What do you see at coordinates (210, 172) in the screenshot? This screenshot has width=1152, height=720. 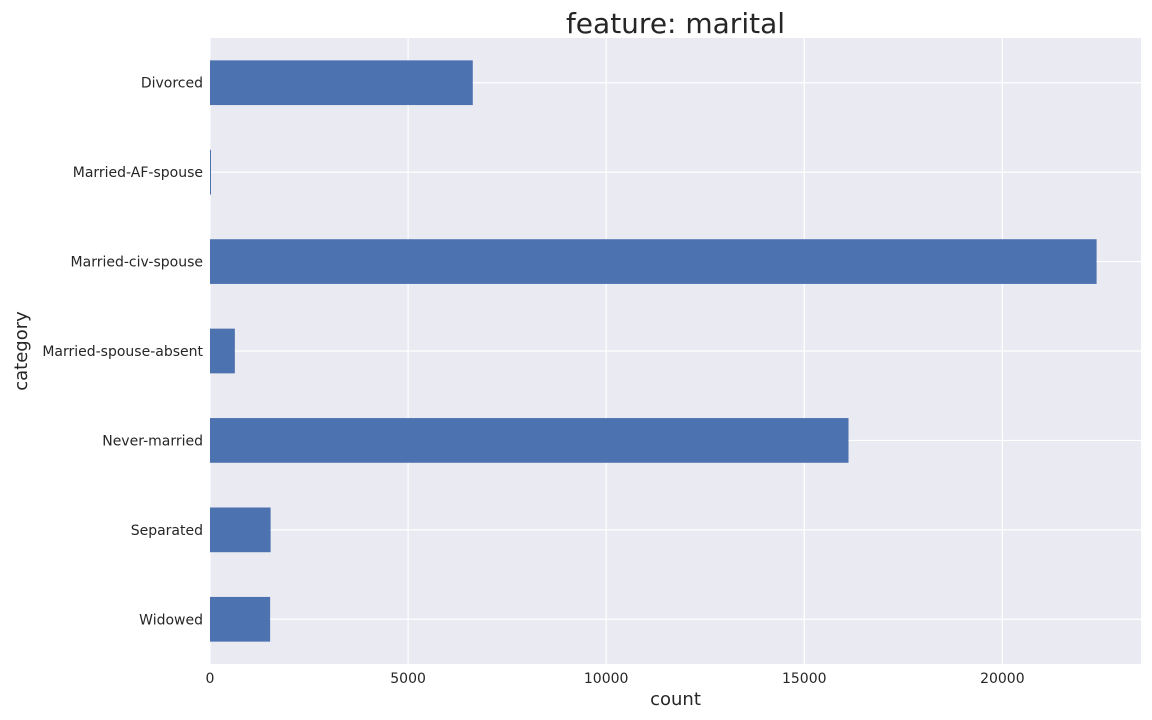 I see `bar-married-af-spouse` at bounding box center [210, 172].